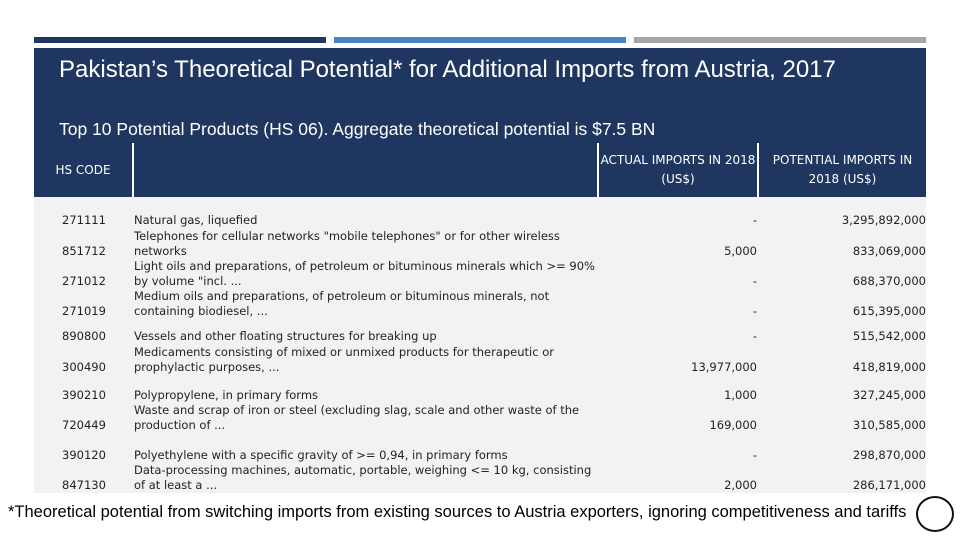  I want to click on hs-code-cell: 720449, so click(84, 425).